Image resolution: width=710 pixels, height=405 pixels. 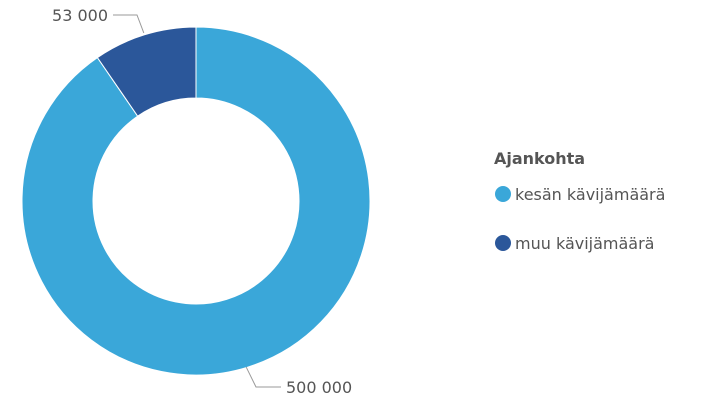 What do you see at coordinates (503, 194) in the screenshot?
I see `legend-swatch-kesan` at bounding box center [503, 194].